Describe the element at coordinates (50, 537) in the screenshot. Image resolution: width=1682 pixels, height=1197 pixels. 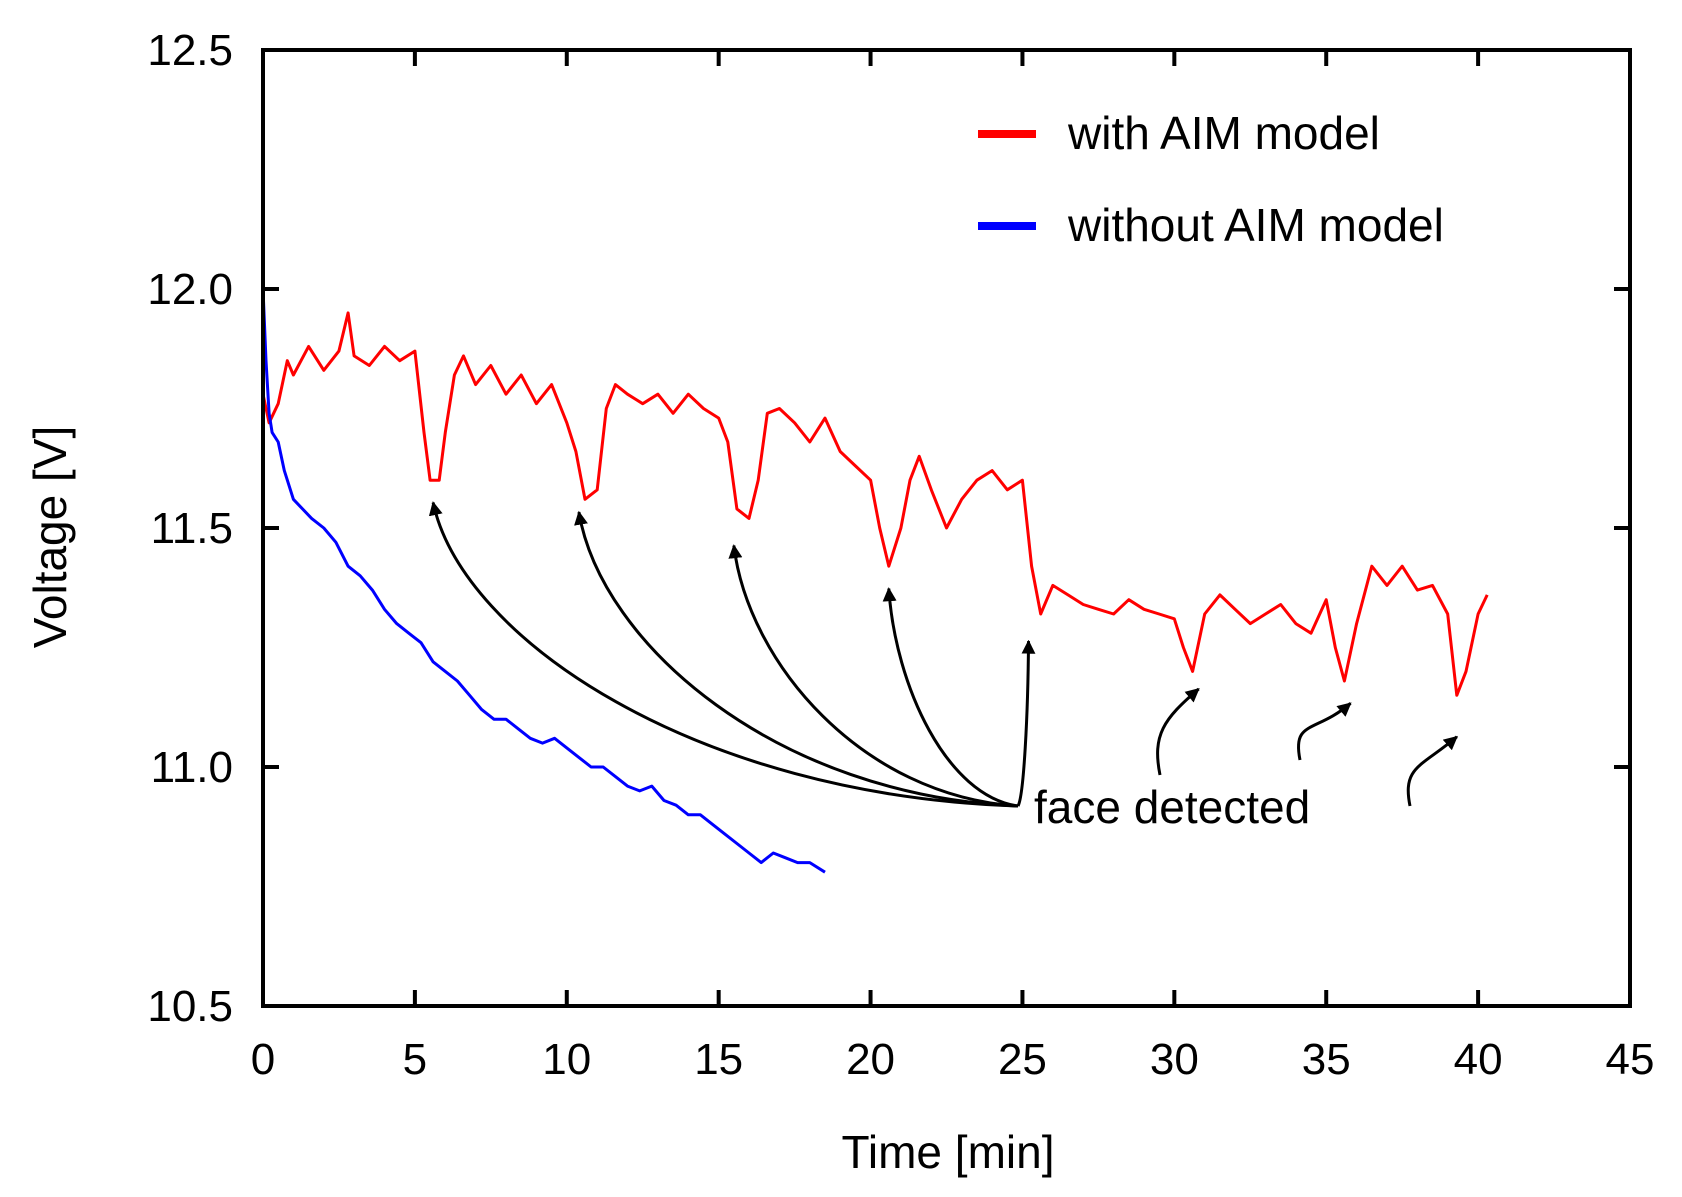
I see `y-axis-title: Voltage [V]` at that location.